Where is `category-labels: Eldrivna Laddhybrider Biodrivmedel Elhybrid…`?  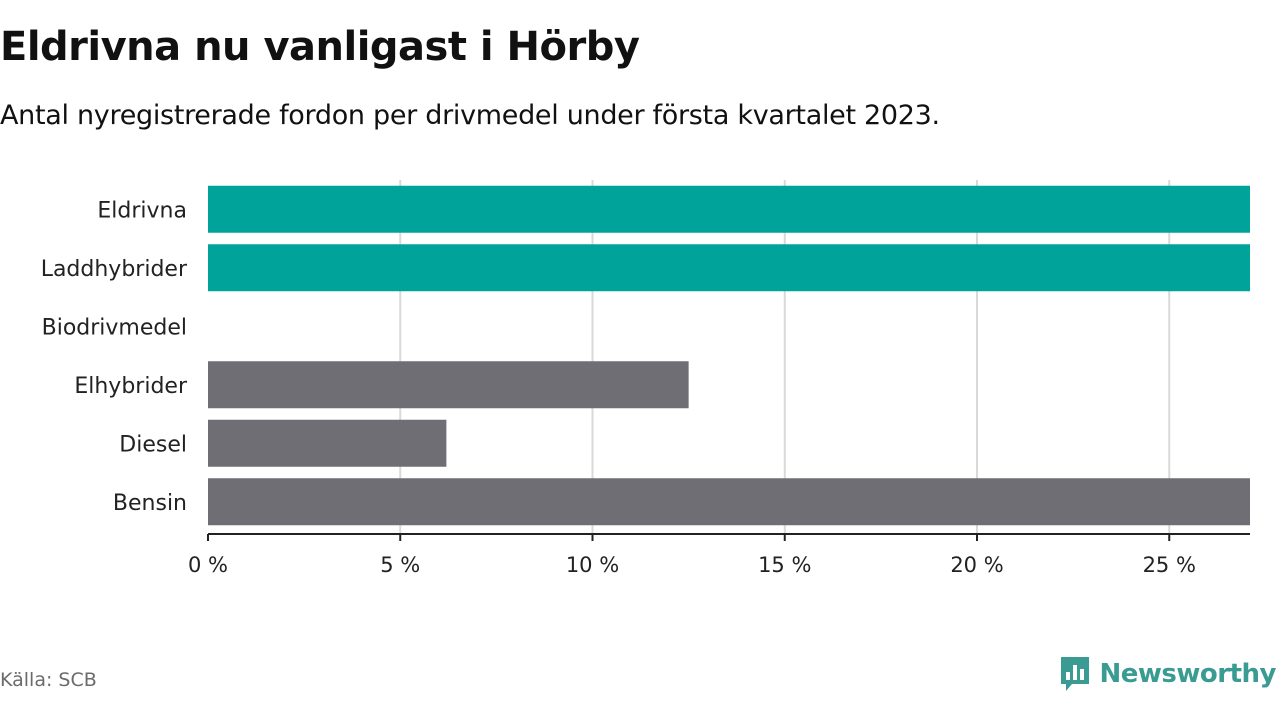 category-labels: Eldrivna Laddhybrider Biodrivmedel Elhybrid… is located at coordinates (114, 357).